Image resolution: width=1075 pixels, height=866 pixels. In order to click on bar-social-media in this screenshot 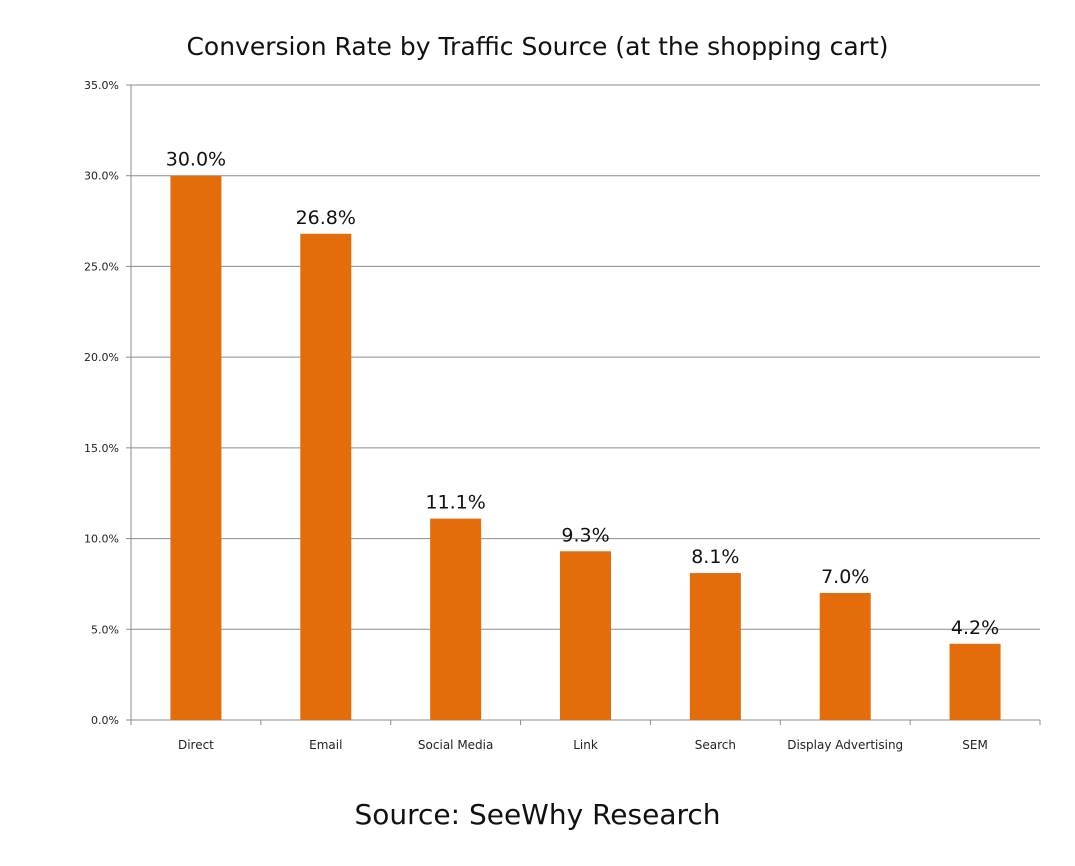, I will do `click(456, 619)`.